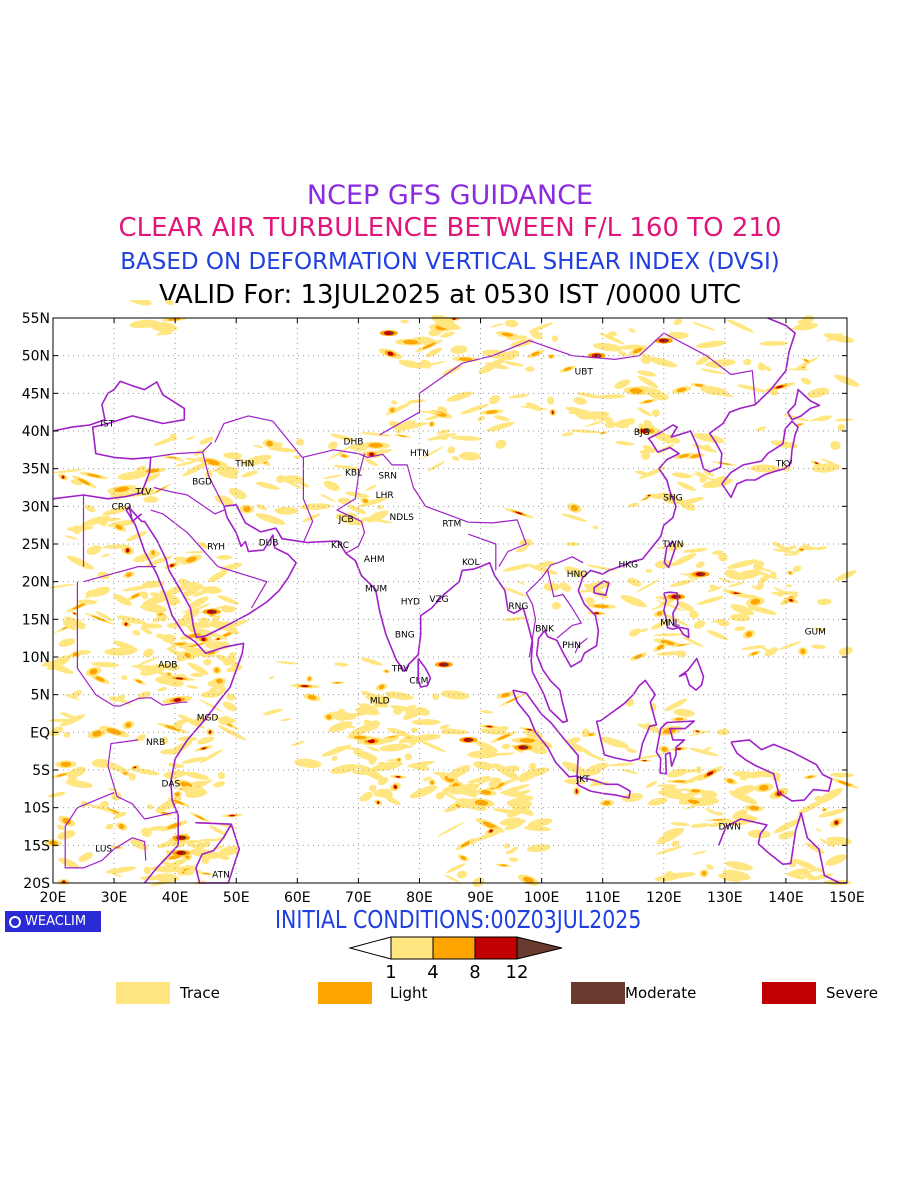  Describe the element at coordinates (539, 948) in the screenshot. I see `colorbar-high-arrow` at that location.